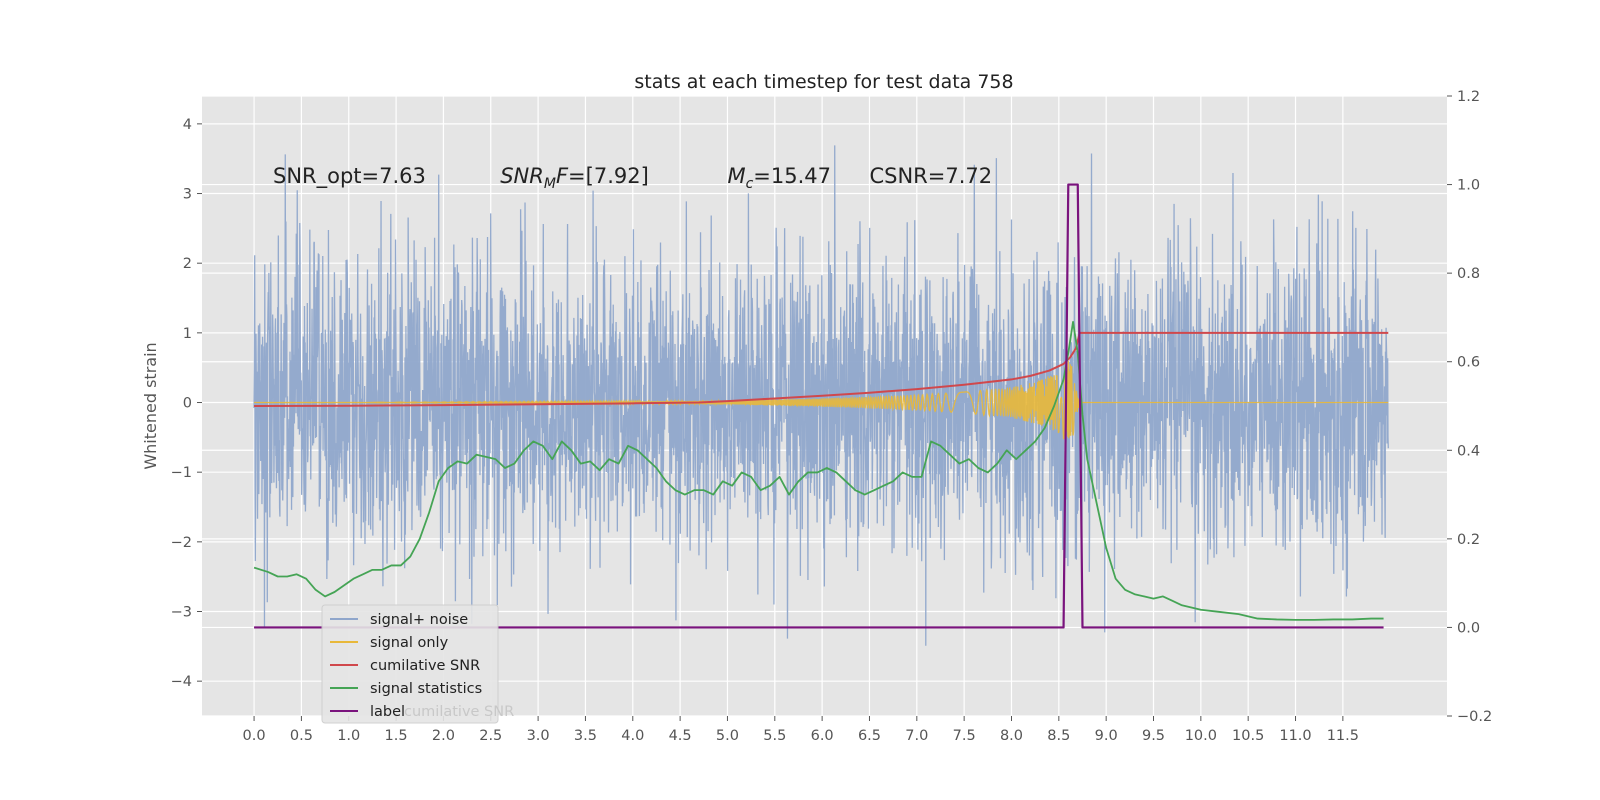  What do you see at coordinates (930, 176) in the screenshot?
I see `annotation-csnr: CSNR=7.72` at bounding box center [930, 176].